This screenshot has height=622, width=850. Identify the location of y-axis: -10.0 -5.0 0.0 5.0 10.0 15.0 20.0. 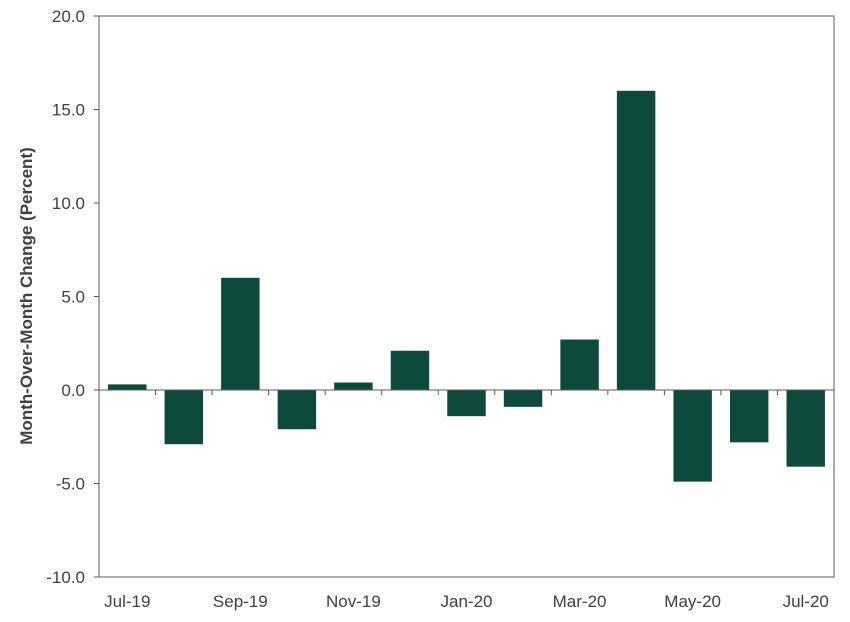
(72, 297).